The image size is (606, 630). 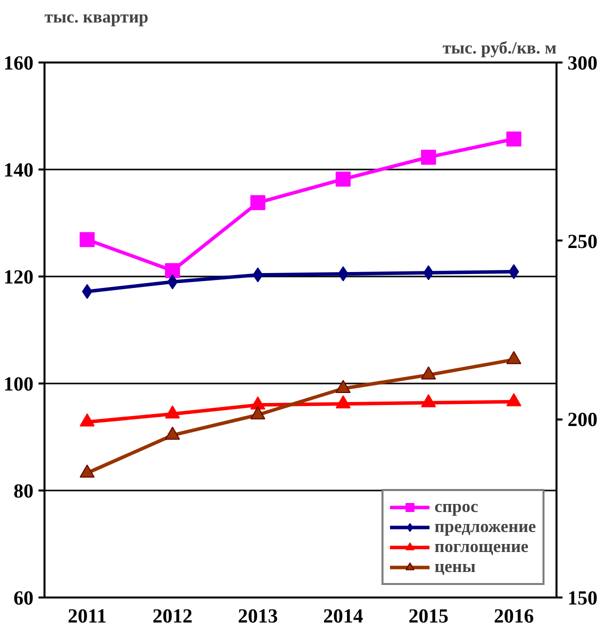 What do you see at coordinates (19, 171) in the screenshot?
I see `y-tick-label: 140` at bounding box center [19, 171].